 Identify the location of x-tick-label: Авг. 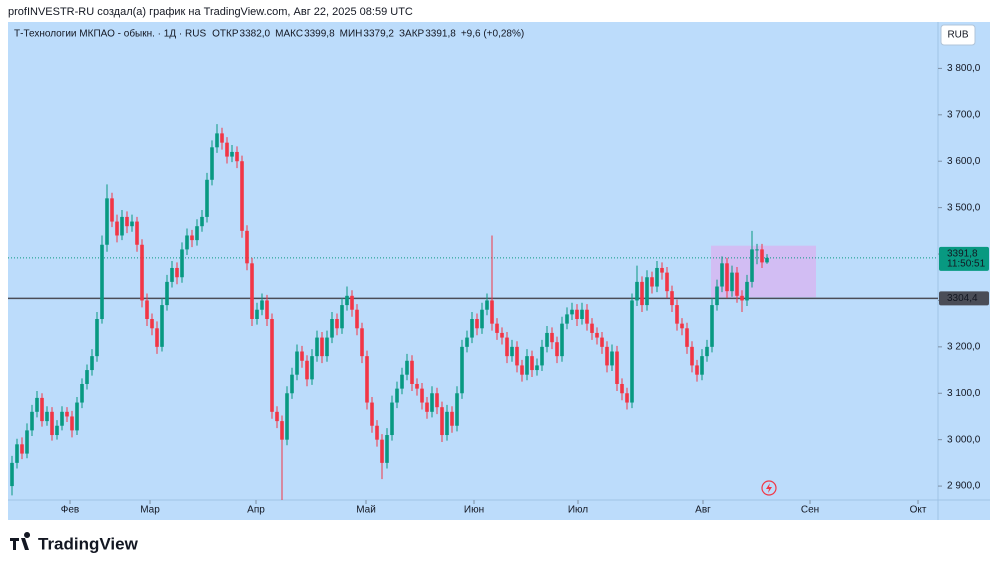
(703, 510).